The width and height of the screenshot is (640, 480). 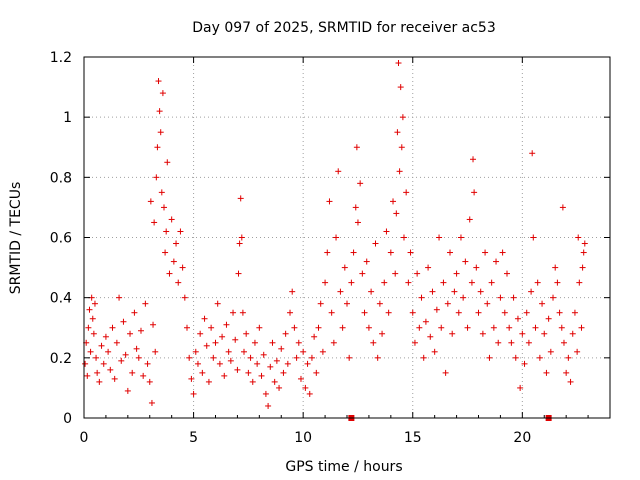 What do you see at coordinates (193, 438) in the screenshot?
I see `x-tick-label: 5` at bounding box center [193, 438].